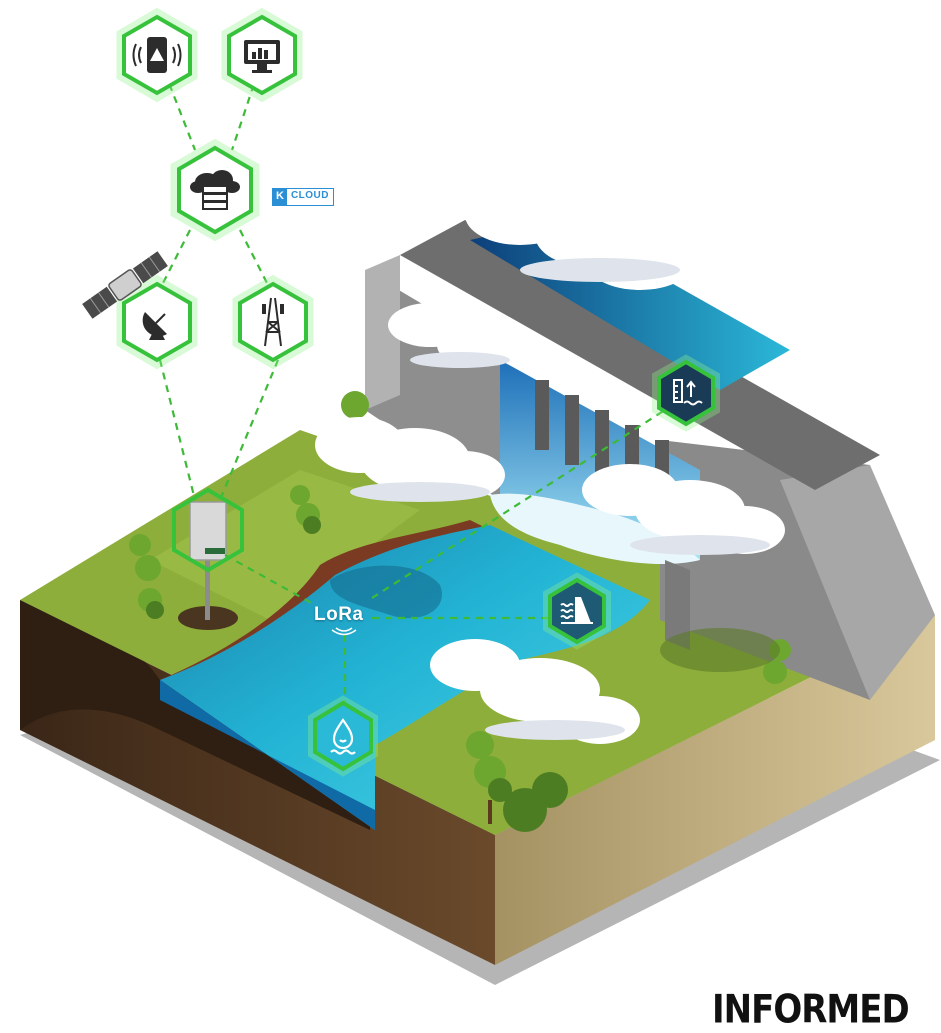 Image resolution: width=941 pixels, height=1033 pixels. What do you see at coordinates (310, 195) in the screenshot?
I see `kcloud-logo-label: CLOUD` at bounding box center [310, 195].